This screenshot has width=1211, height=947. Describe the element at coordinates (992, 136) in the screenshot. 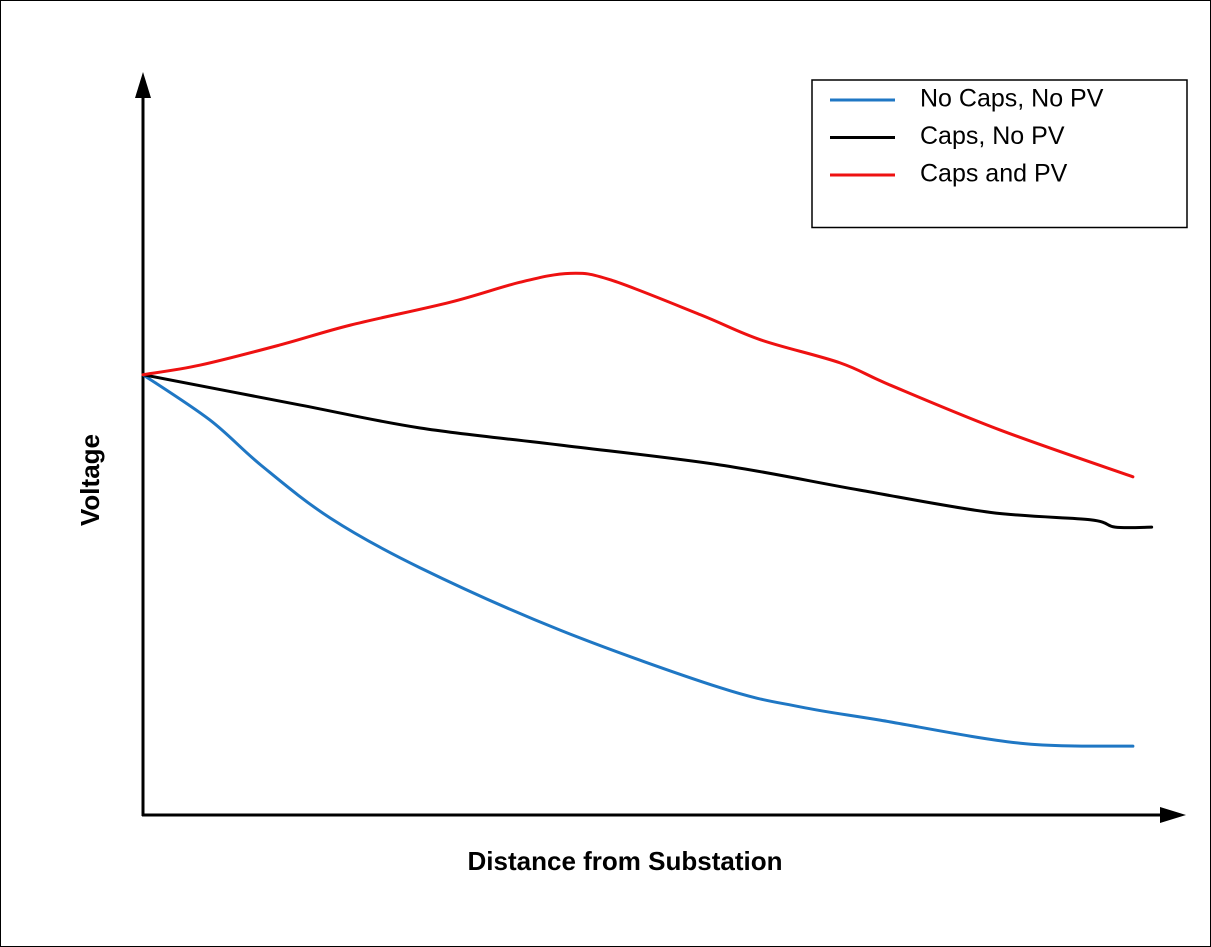

I see `legend-label: Caps, No PV` at that location.